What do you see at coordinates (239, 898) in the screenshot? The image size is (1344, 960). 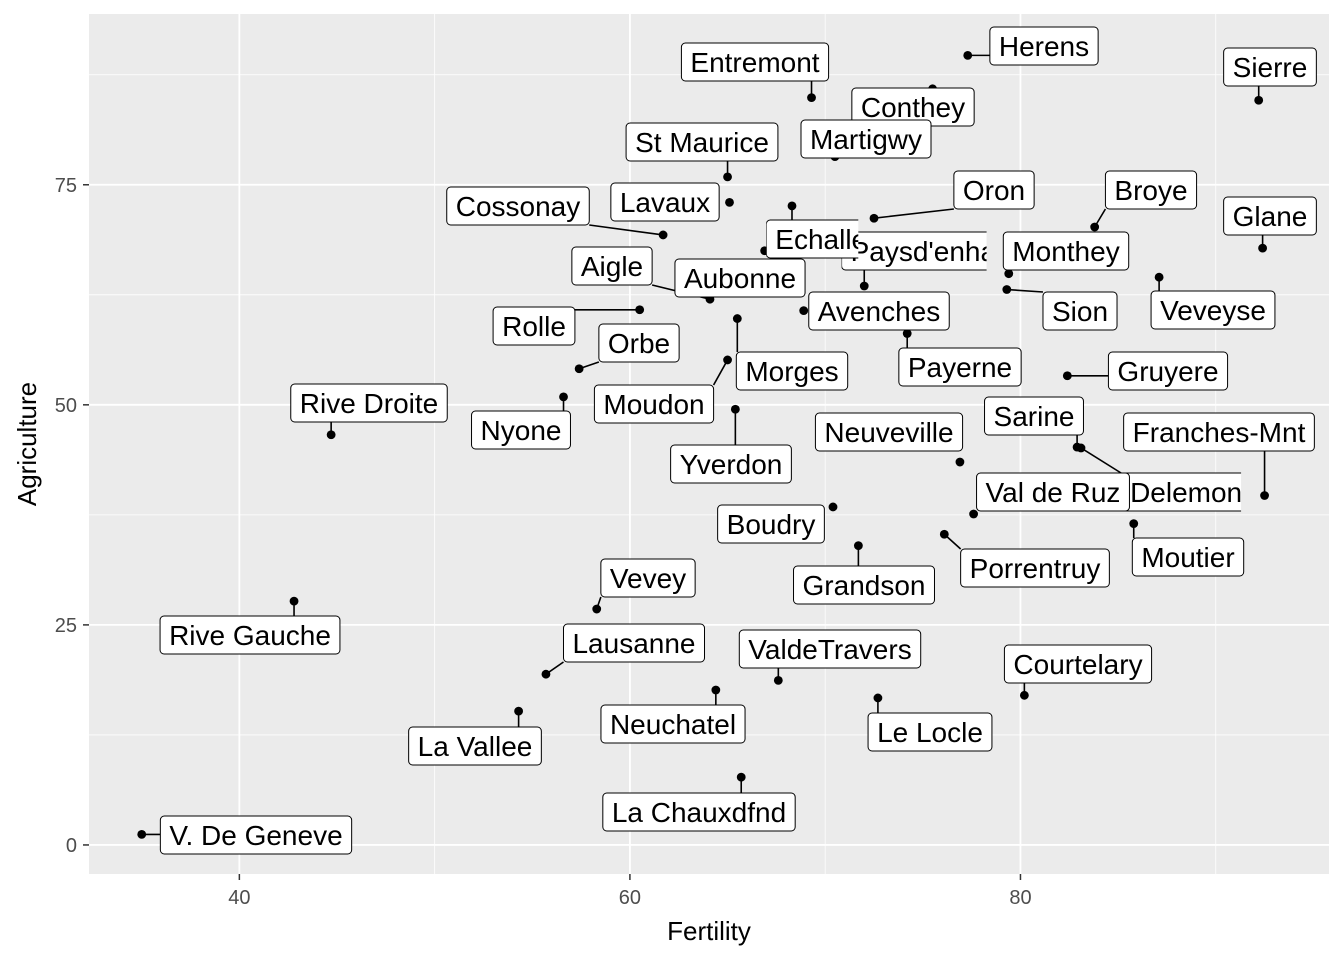 I see `x-tick-label: 40` at bounding box center [239, 898].